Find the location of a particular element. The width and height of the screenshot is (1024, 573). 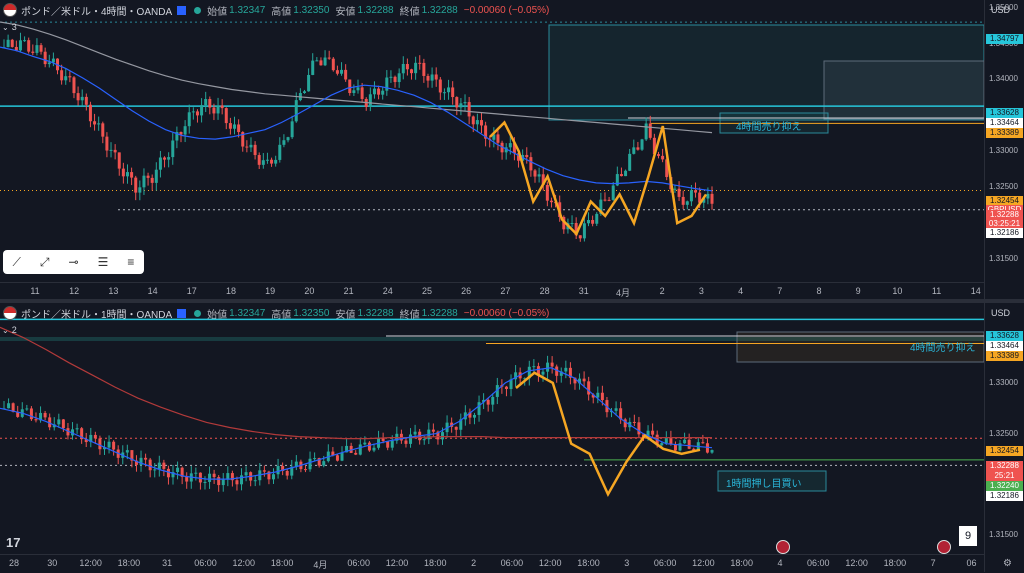

gbpusd-flag-icon is located at coordinates (10, 313).